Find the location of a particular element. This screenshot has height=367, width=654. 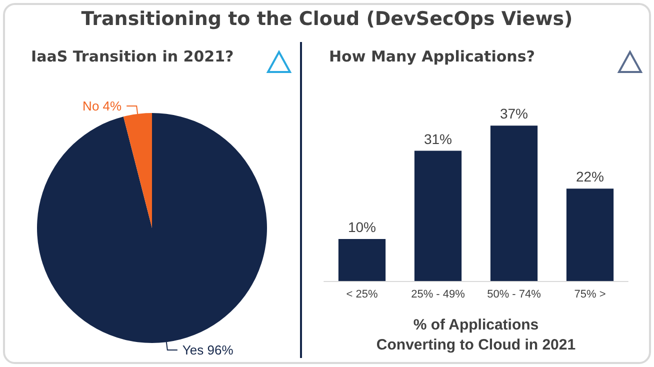

x-axis-title: % of Applications Converting to Cloud in 2021 is located at coordinates (476, 335).